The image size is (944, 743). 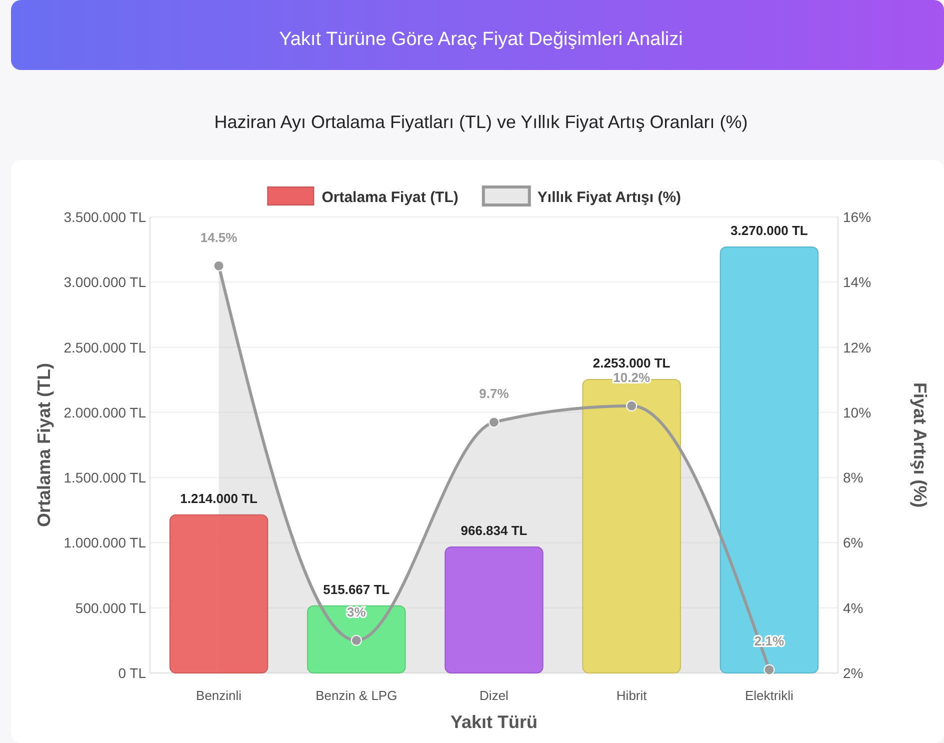 I want to click on data-label: 9.7%, so click(x=494, y=394).